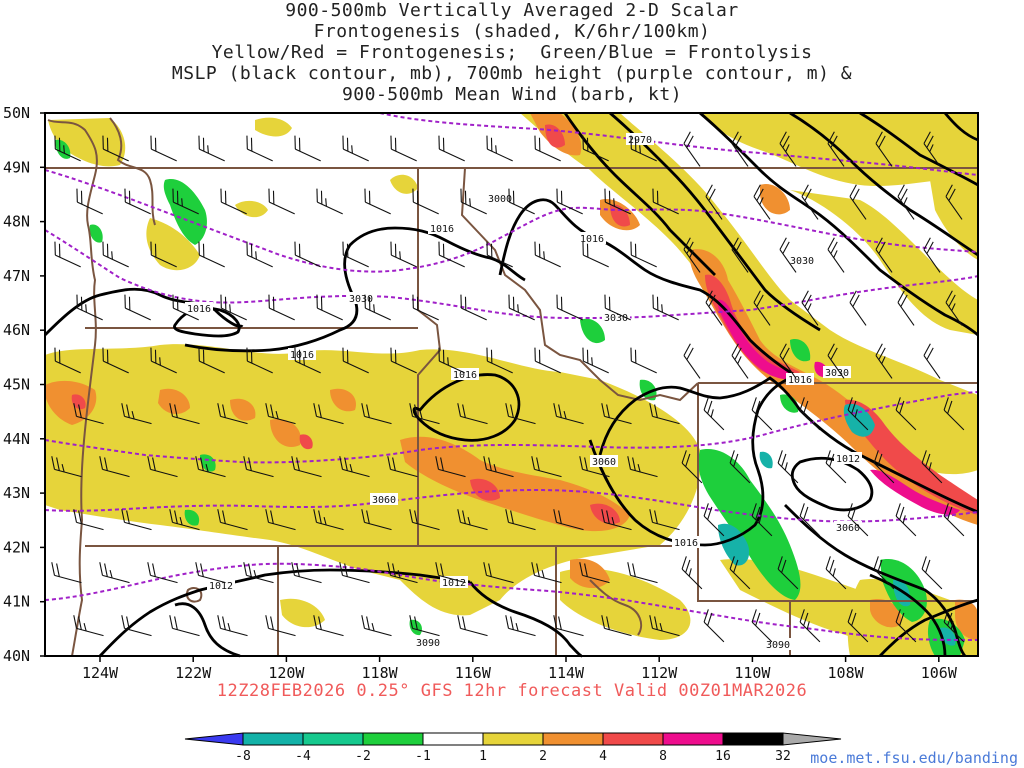  I want to click on mslp-1016-east, so click(649, 289).